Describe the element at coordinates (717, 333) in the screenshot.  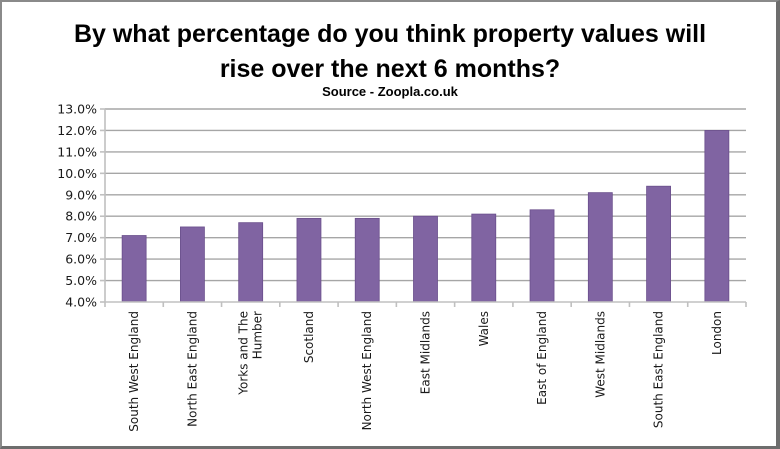
I see `x-category-label: London` at that location.